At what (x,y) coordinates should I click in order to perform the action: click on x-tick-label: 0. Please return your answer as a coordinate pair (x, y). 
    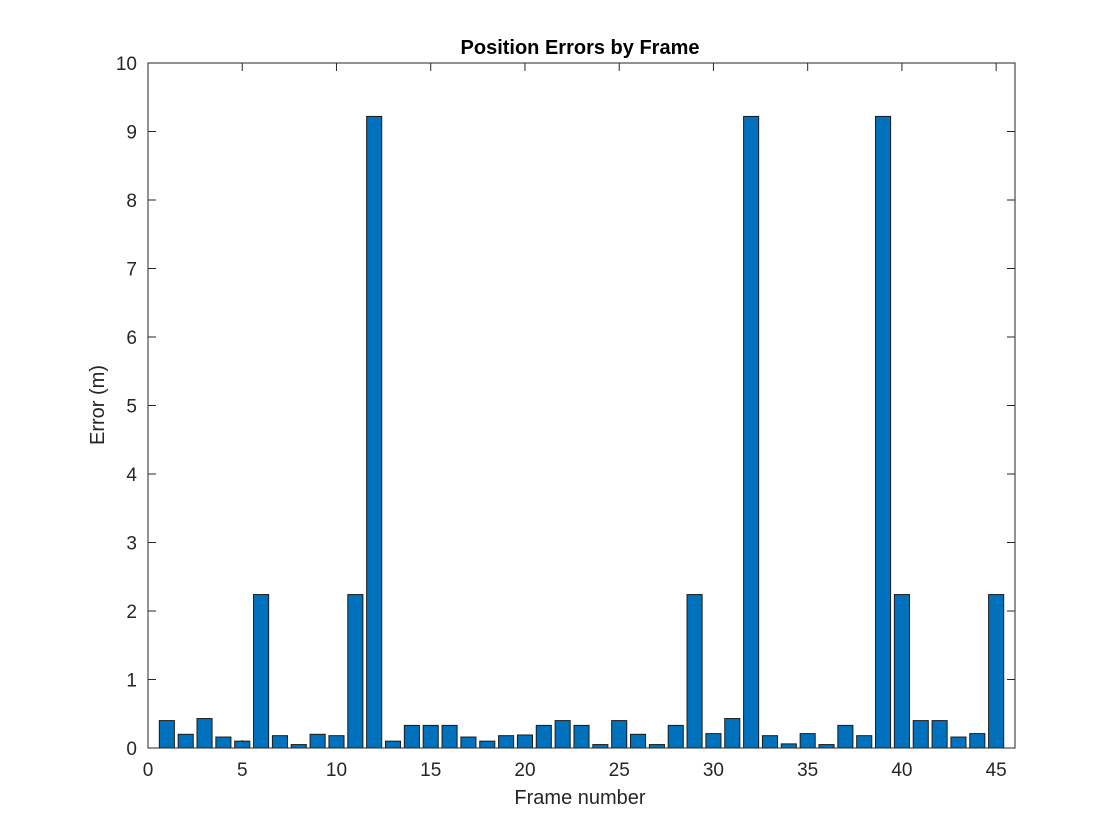
    Looking at the image, I should click on (148, 770).